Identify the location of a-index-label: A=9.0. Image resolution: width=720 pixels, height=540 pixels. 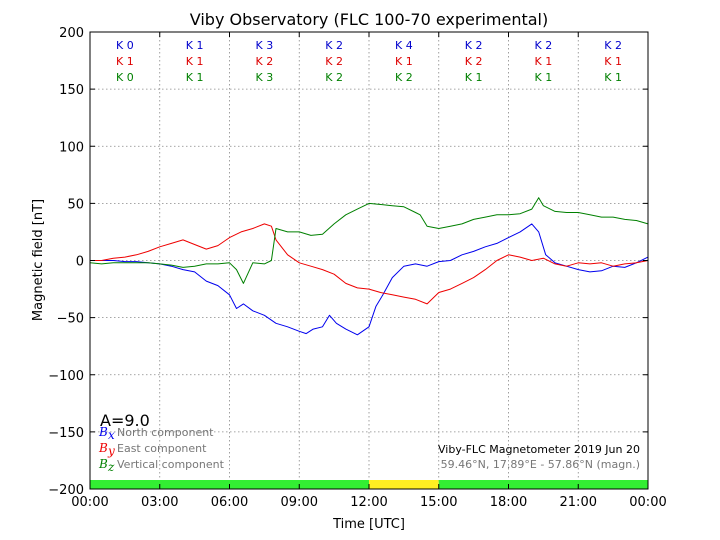
(125, 420).